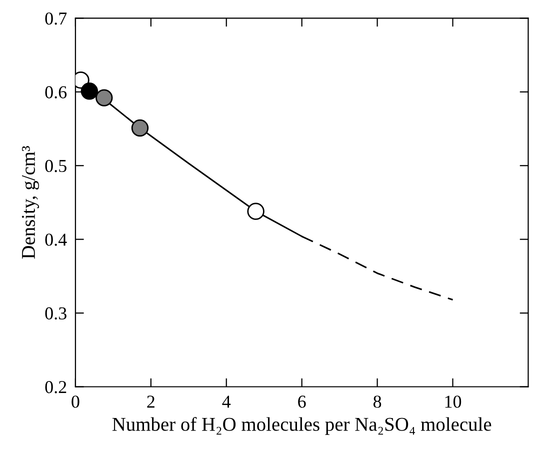 This screenshot has width=539, height=455. I want to click on y-axis-title: Density, g/cm³, so click(30, 202).